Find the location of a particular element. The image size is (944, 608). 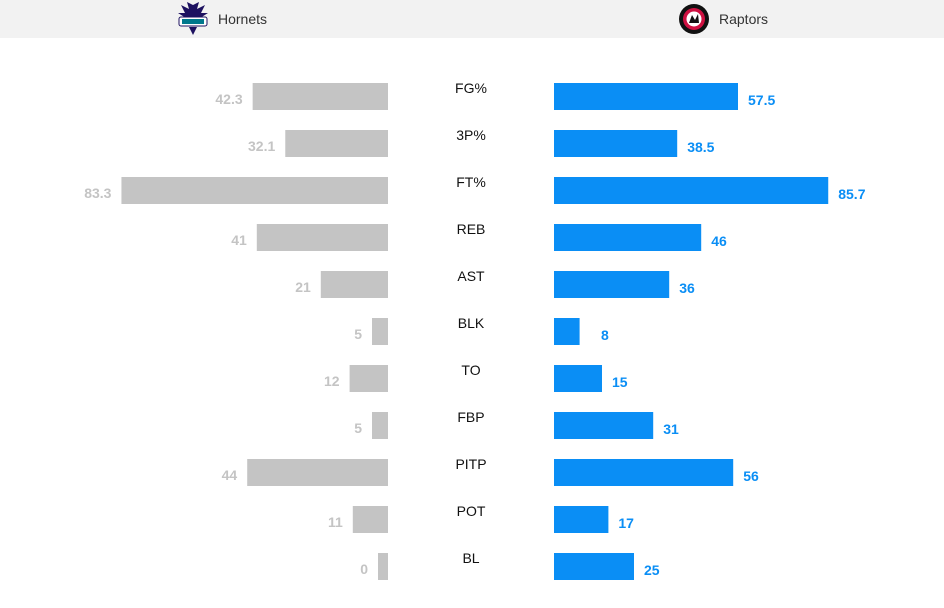

category-label-blk: BLK is located at coordinates (471, 323).